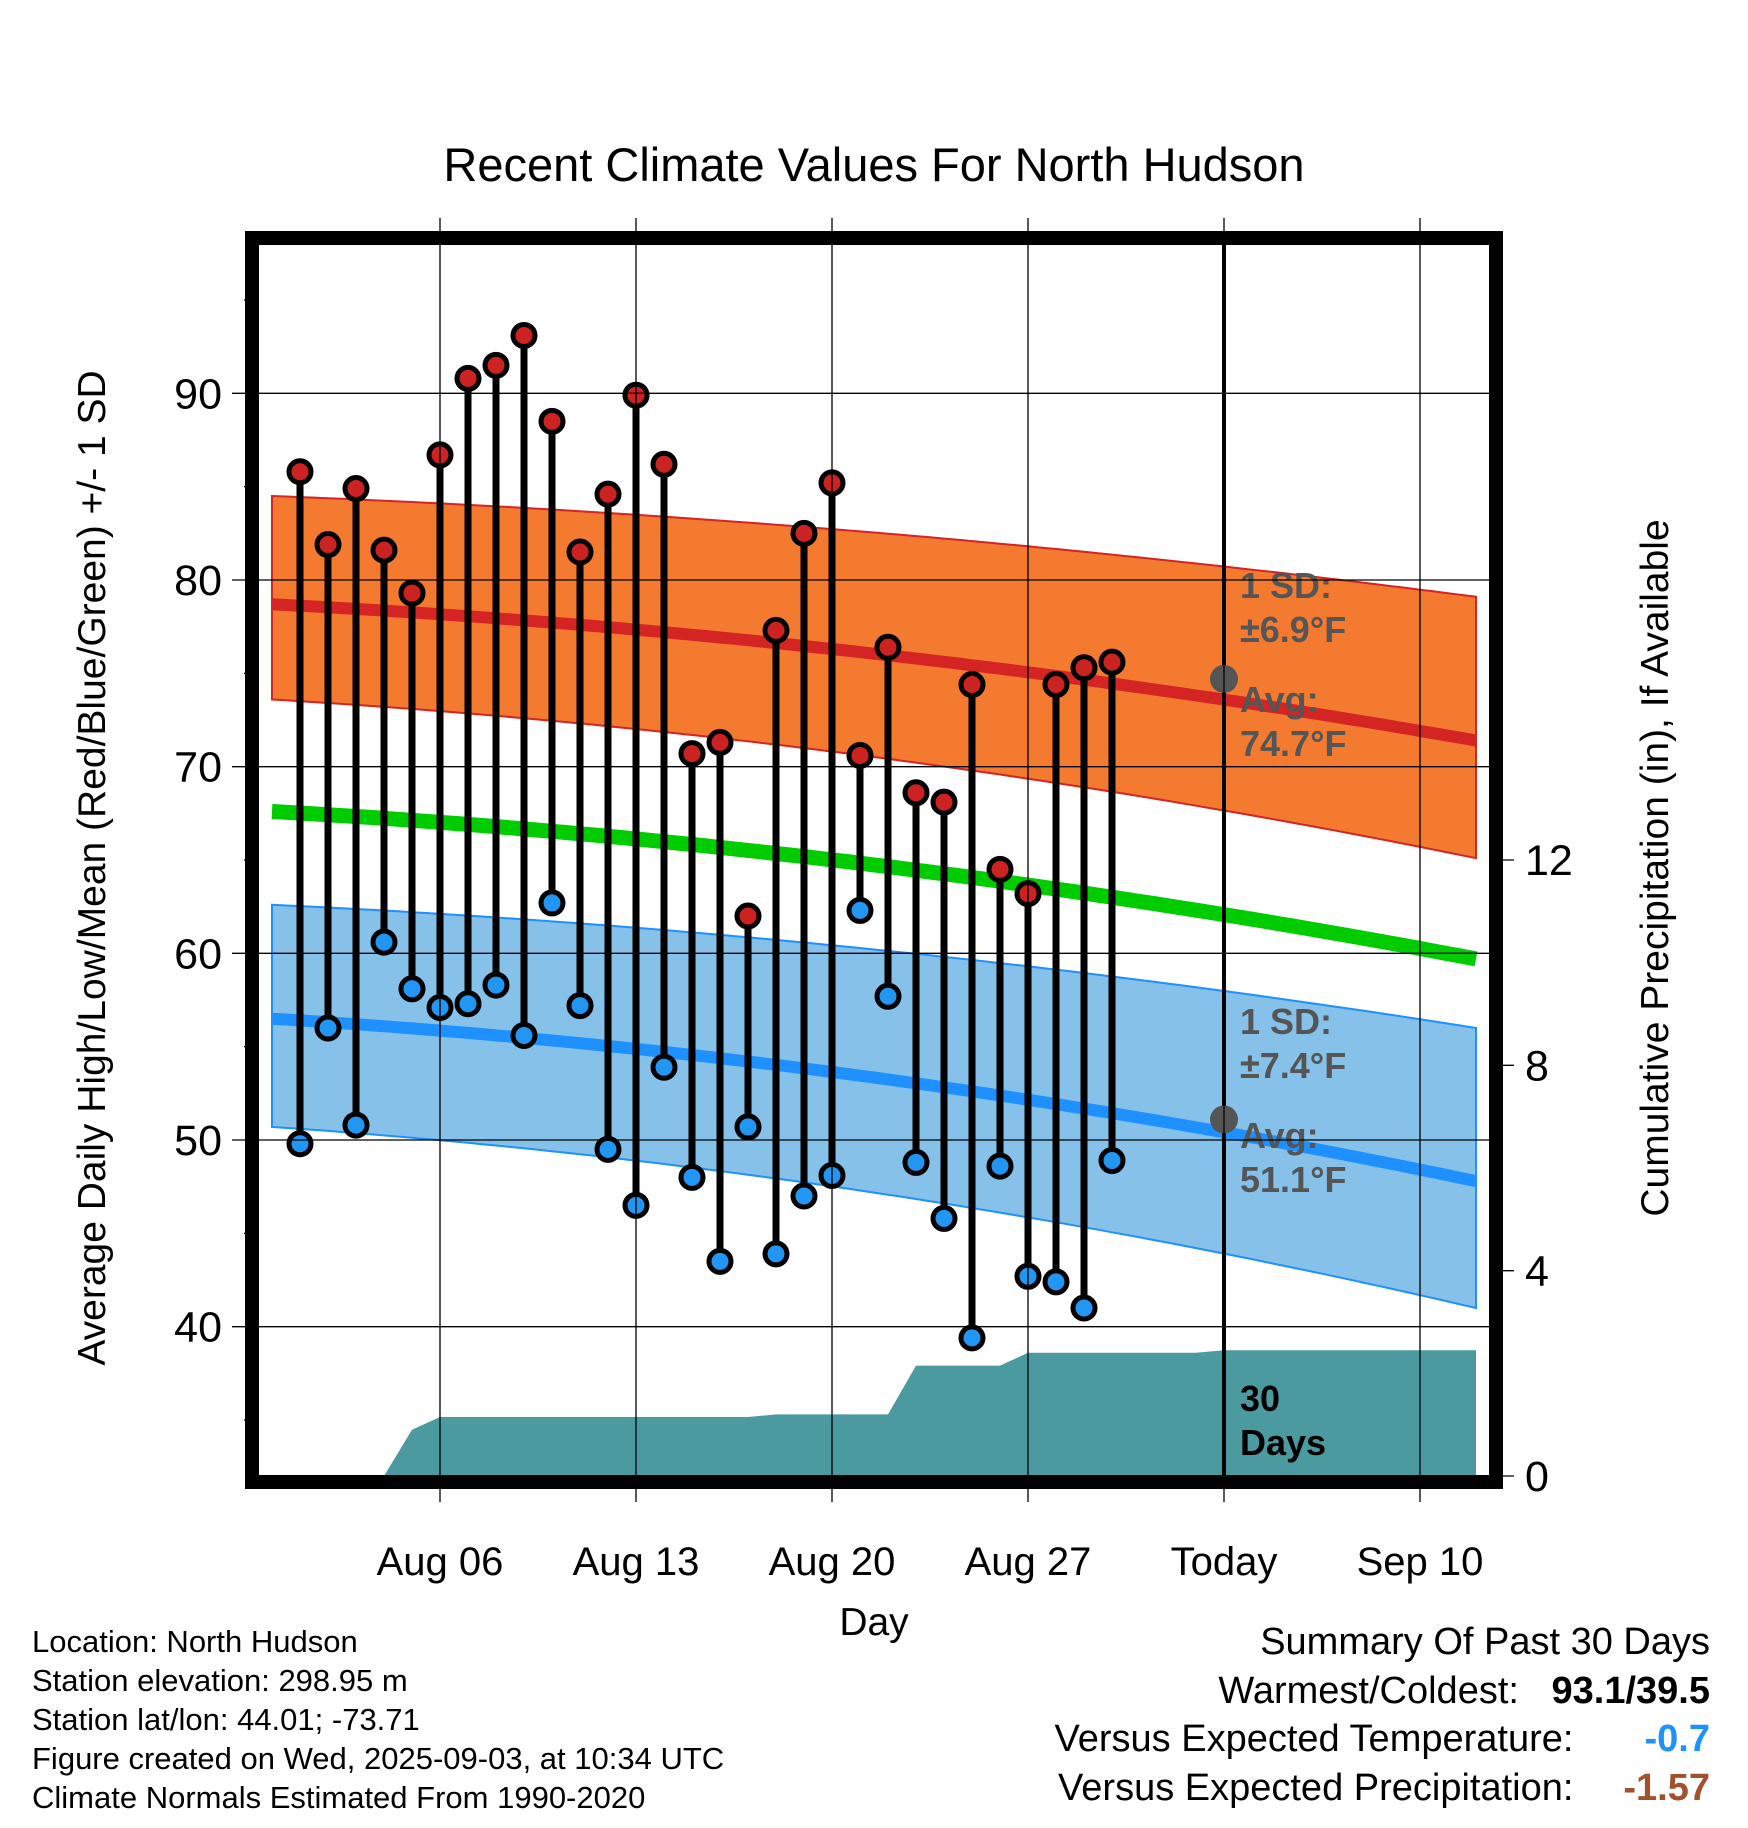  What do you see at coordinates (1485, 1642) in the screenshot?
I see `summary-title: Summary Of Past 30 Days` at bounding box center [1485, 1642].